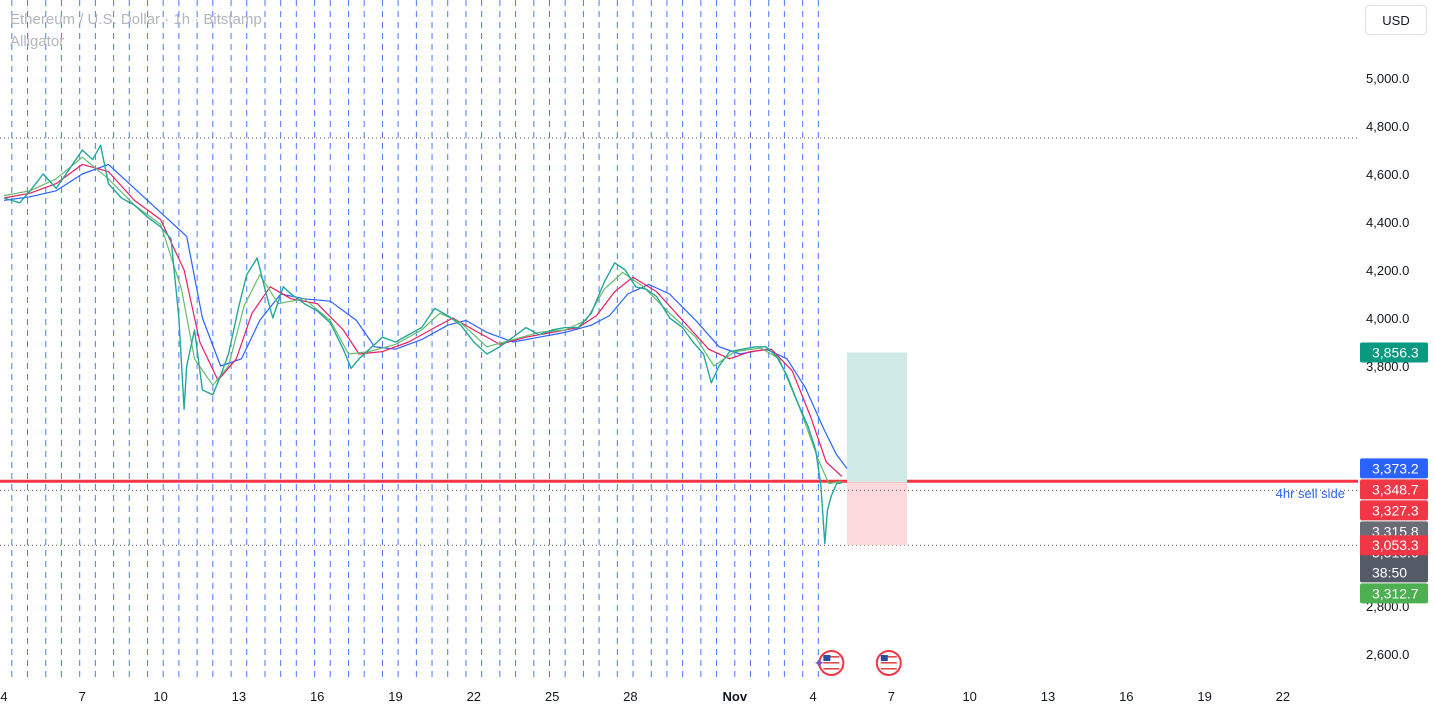 Image resolution: width=1434 pixels, height=715 pixels. Describe the element at coordinates (1387, 270) in the screenshot. I see `y-tick-label: 4,200.0` at that location.